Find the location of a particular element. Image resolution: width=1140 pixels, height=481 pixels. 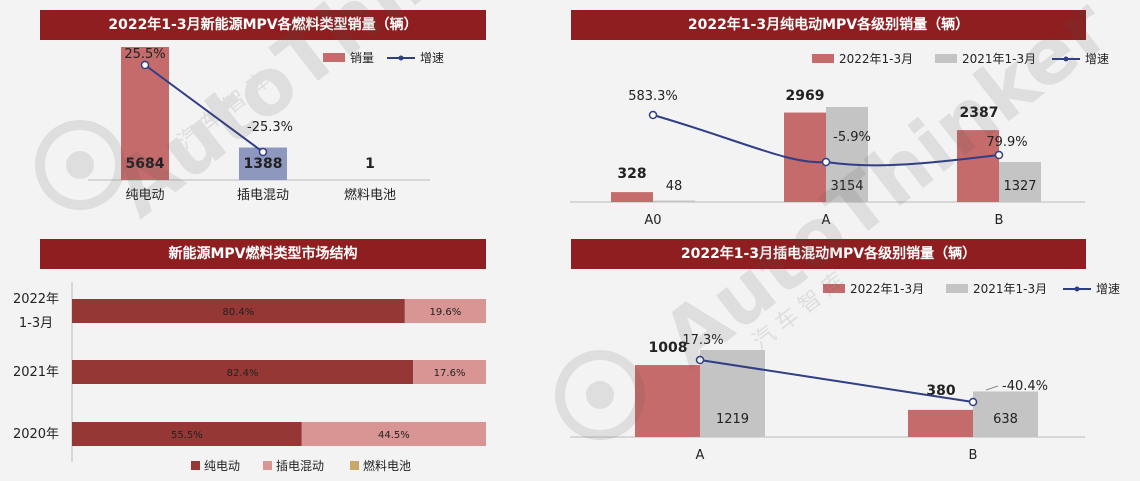

chart3-category-label: 2020年 is located at coordinates (36, 434).